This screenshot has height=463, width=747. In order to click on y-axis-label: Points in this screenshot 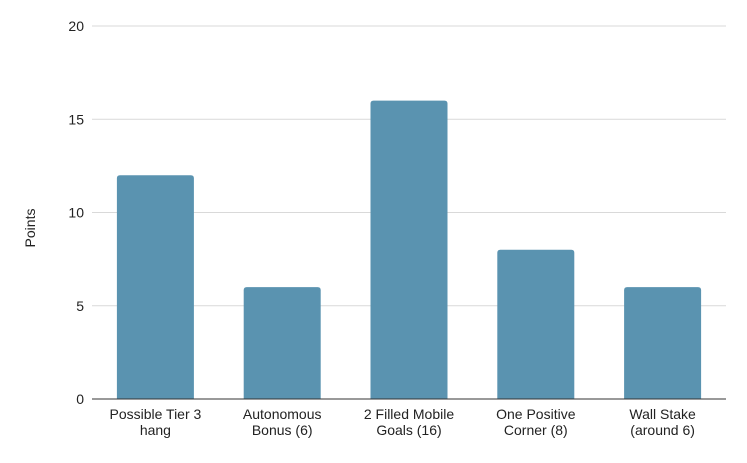, I will do `click(30, 228)`.